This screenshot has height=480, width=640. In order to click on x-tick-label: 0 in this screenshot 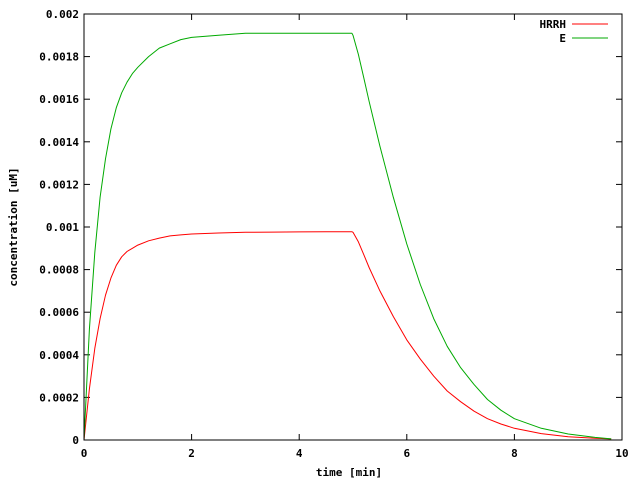, I will do `click(84, 453)`.